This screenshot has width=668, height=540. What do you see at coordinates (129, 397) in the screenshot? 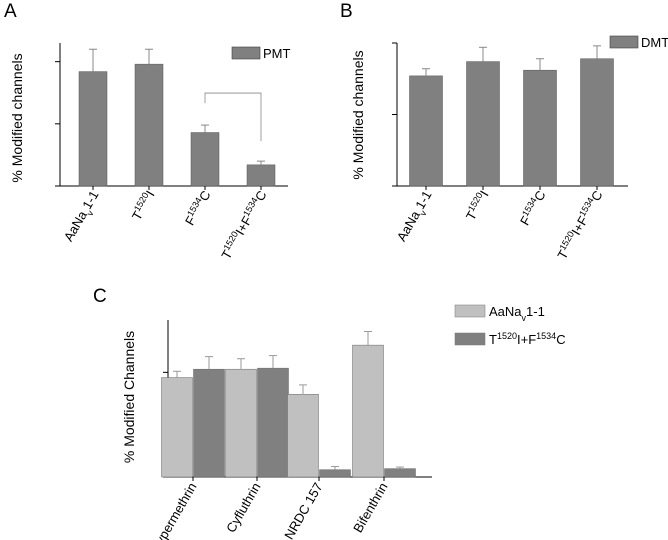
I see `panel-c-y-axis-title: % Modified Channels` at bounding box center [129, 397].